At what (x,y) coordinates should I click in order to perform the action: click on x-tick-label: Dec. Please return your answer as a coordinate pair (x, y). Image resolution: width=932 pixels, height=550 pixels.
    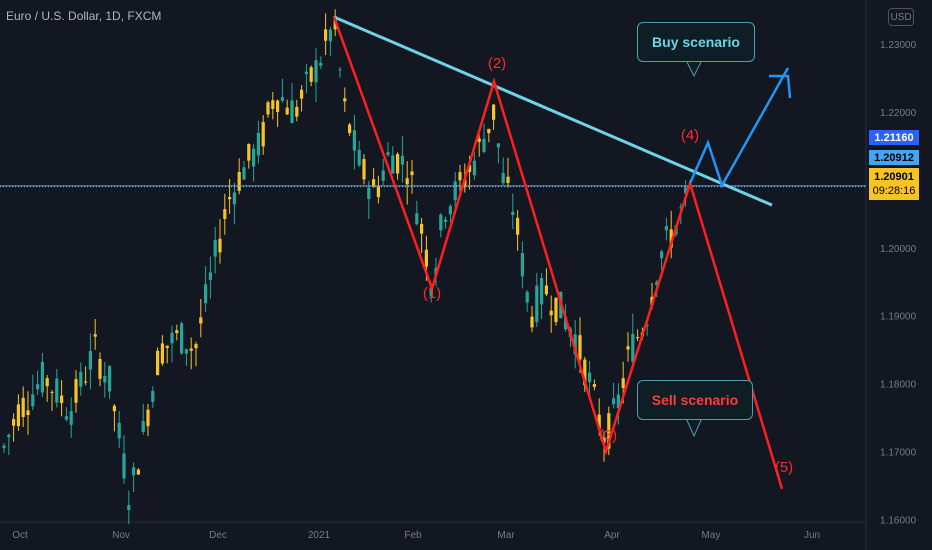
    Looking at the image, I should click on (218, 535).